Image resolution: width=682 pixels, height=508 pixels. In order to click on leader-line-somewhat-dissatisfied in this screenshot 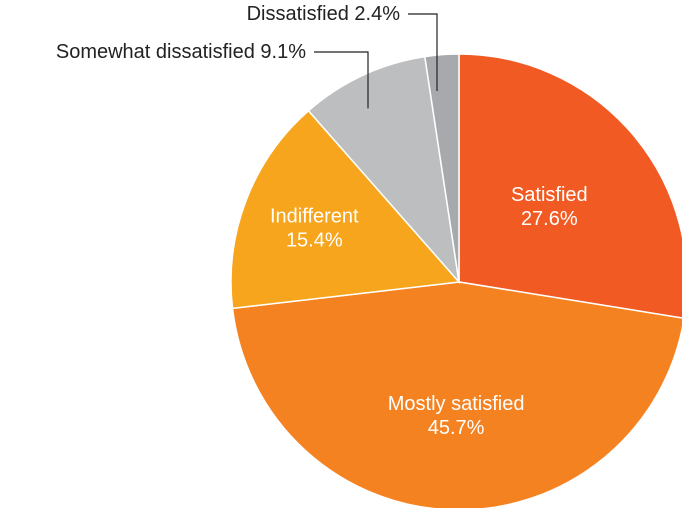, I will do `click(341, 80)`.